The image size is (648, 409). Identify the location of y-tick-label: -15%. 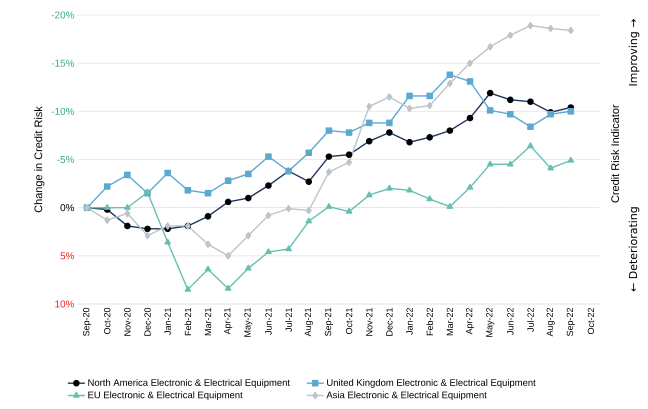
(63, 63).